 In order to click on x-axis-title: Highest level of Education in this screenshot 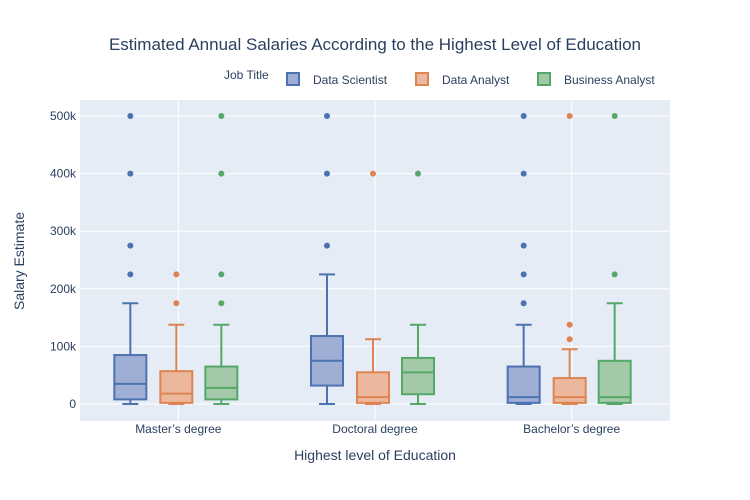, I will do `click(375, 455)`.